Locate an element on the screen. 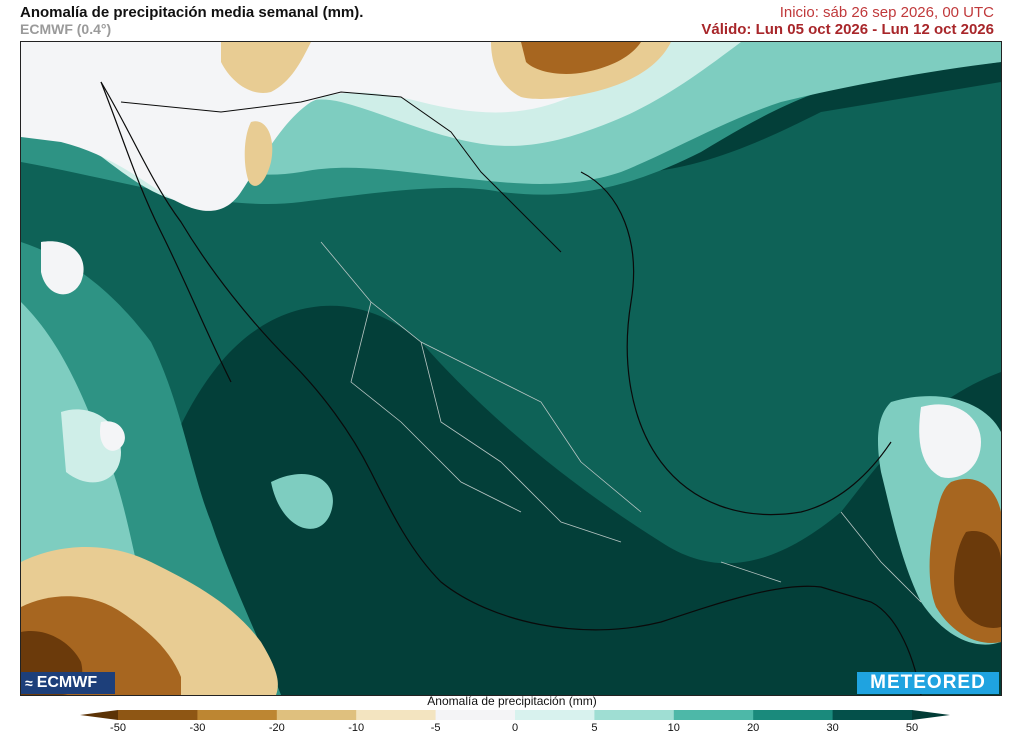  us-mexico-border is located at coordinates (341, 172).